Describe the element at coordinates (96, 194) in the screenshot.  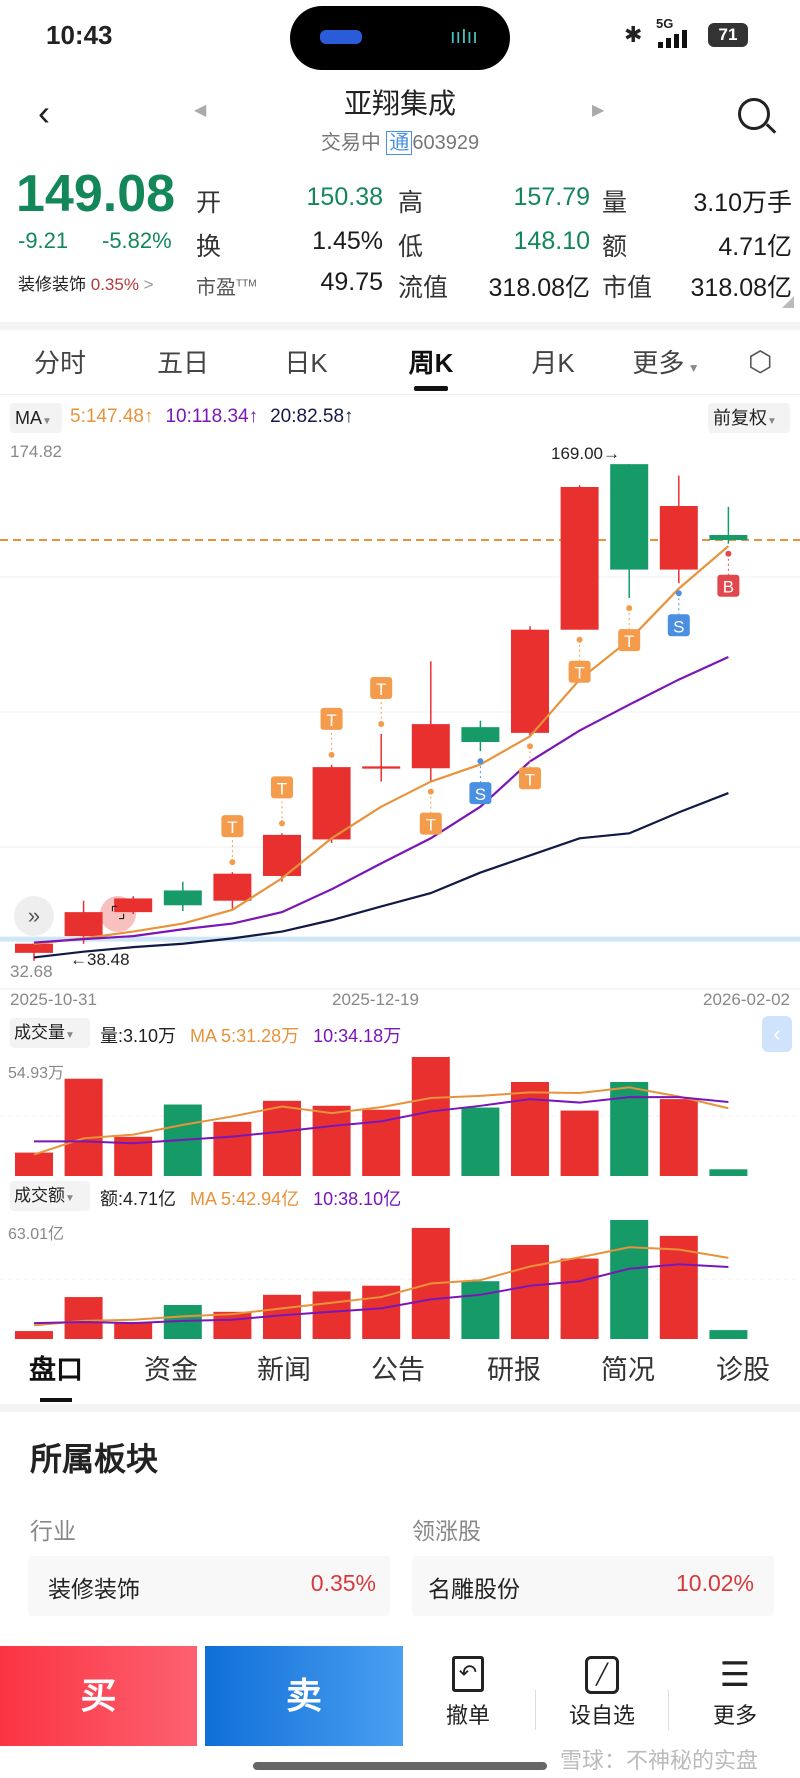
I see `current-price: 149.08` at that location.